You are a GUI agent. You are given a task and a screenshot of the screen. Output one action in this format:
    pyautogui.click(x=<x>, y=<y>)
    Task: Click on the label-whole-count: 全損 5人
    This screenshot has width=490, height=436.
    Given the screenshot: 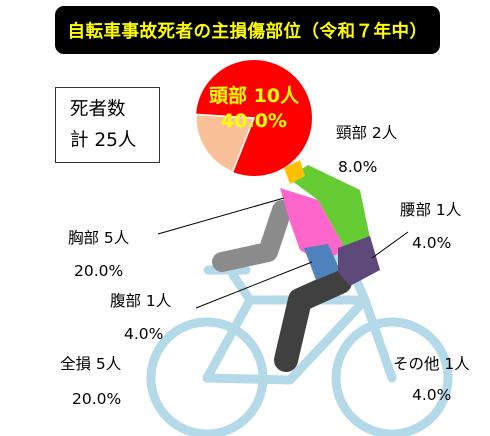 What is the action you would take?
    pyautogui.click(x=90, y=364)
    